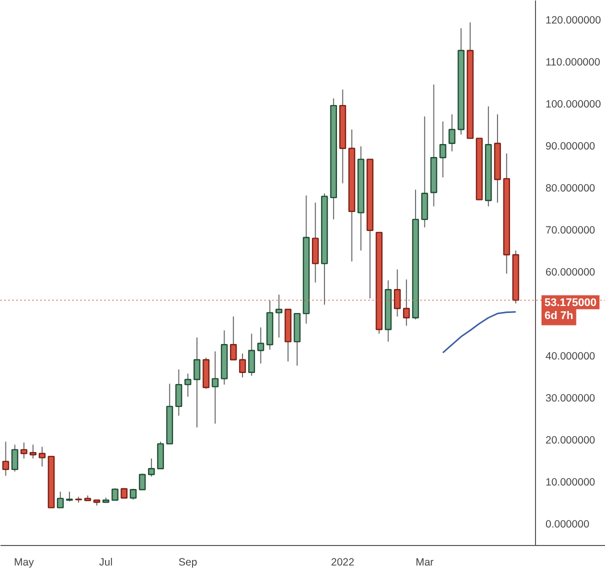  Describe the element at coordinates (571, 272) in the screenshot. I see `y-tick-label: 60.000000` at that location.